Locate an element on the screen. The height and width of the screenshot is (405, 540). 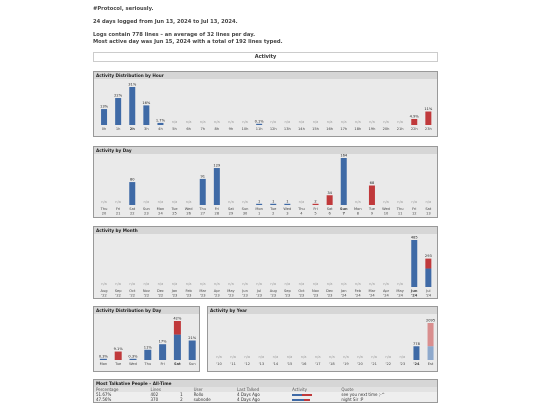
data-label: 1 is located at coordinates (259, 201).